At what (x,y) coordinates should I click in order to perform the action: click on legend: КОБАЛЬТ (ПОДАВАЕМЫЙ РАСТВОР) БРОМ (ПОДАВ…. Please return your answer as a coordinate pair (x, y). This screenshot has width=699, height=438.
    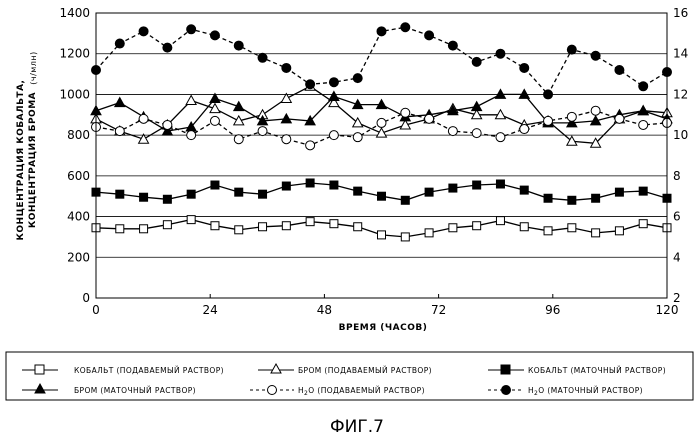
    Looking at the image, I should click on (344, 380).